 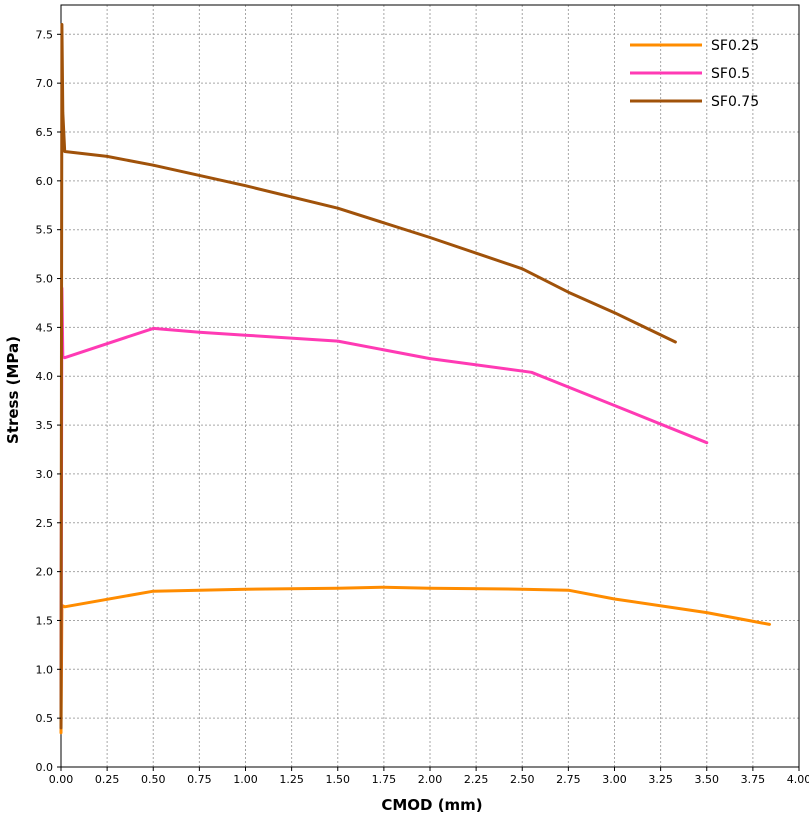 I want to click on y-tick-label: 5.0, so click(x=45, y=279).